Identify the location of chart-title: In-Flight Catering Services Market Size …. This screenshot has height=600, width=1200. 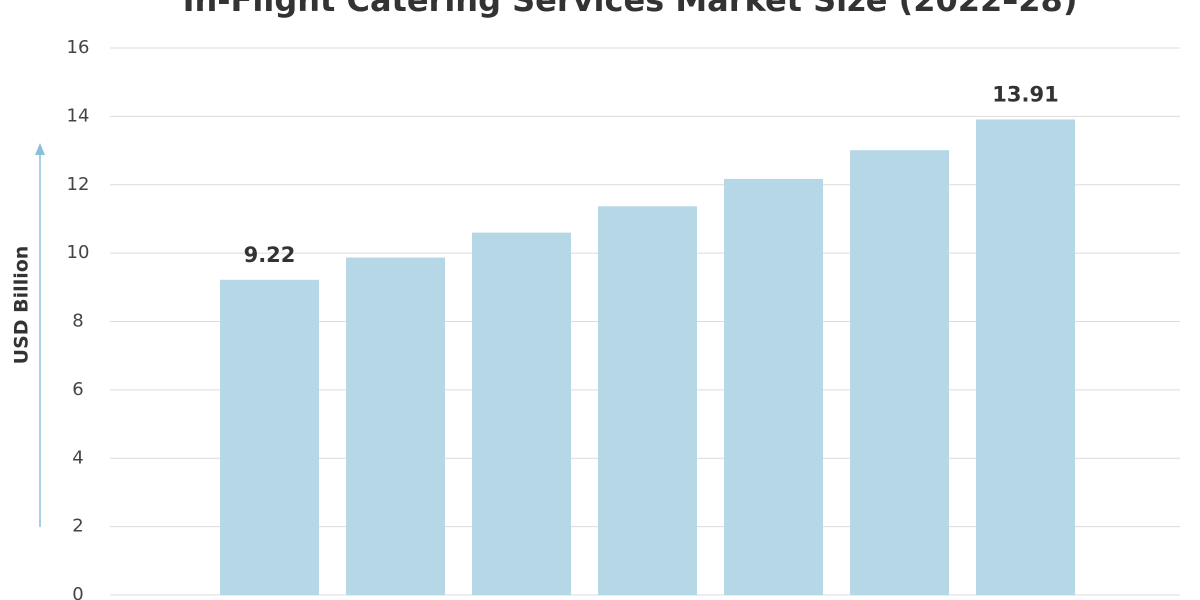
(630, 9).